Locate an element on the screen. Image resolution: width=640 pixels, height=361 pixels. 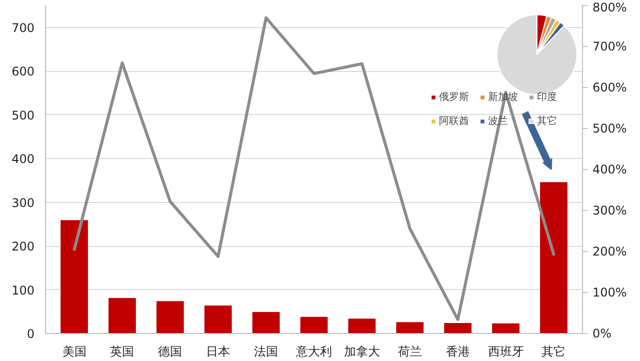
legend-label: 其它 is located at coordinates (547, 121).